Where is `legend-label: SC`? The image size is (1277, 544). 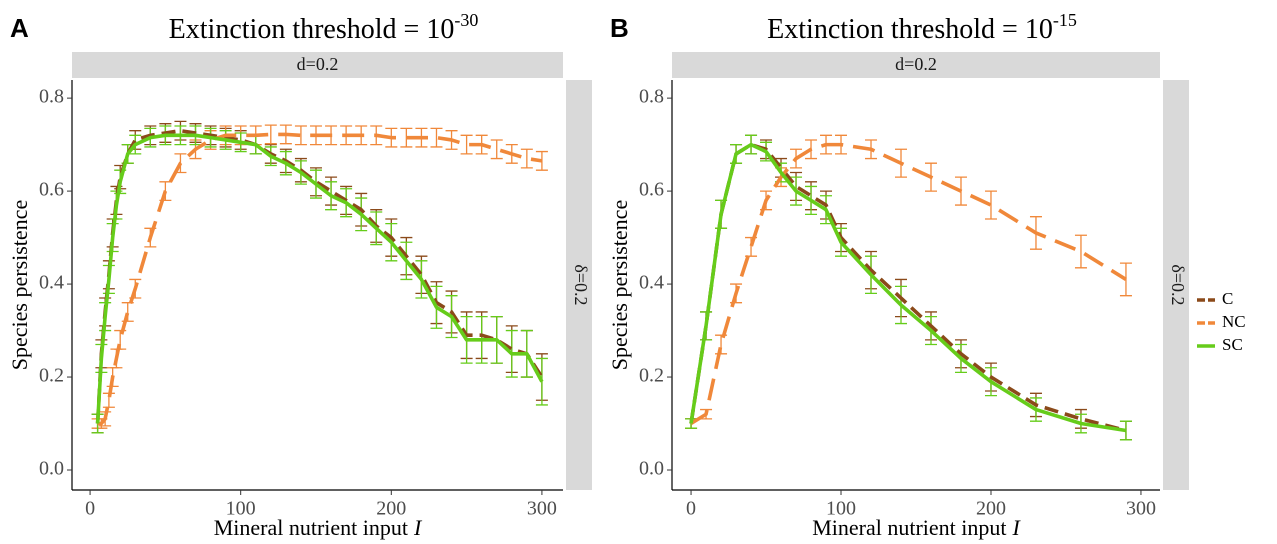
legend-label: SC is located at coordinates (1232, 344).